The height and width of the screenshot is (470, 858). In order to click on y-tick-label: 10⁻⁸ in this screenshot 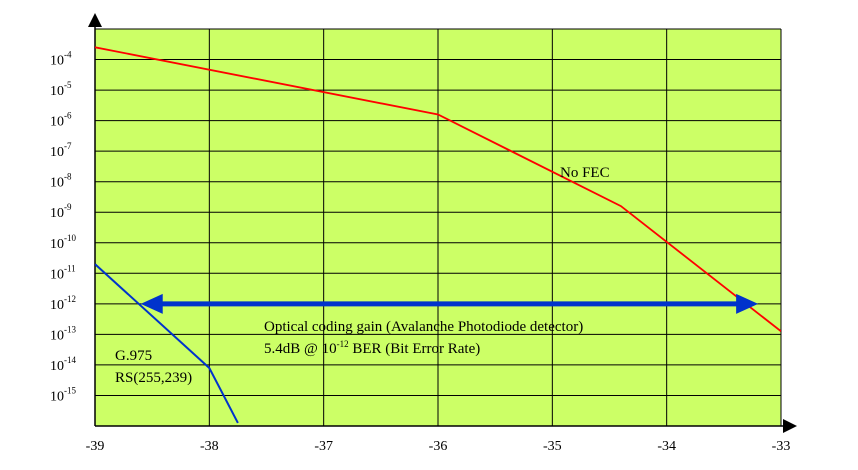, I will do `click(61, 181)`.